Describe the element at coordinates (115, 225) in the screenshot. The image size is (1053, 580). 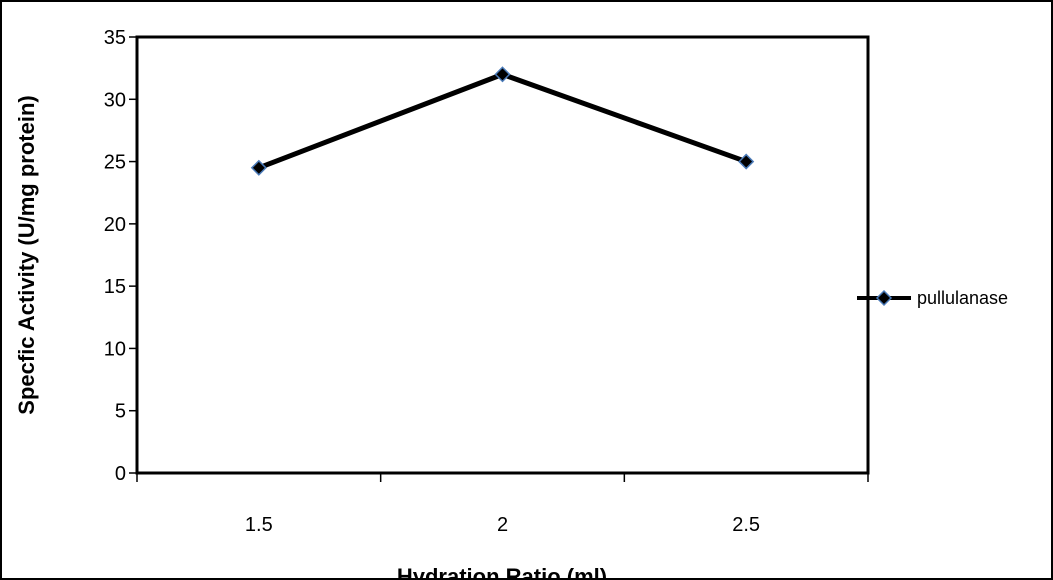
I see `y-tick-label: 20` at that location.